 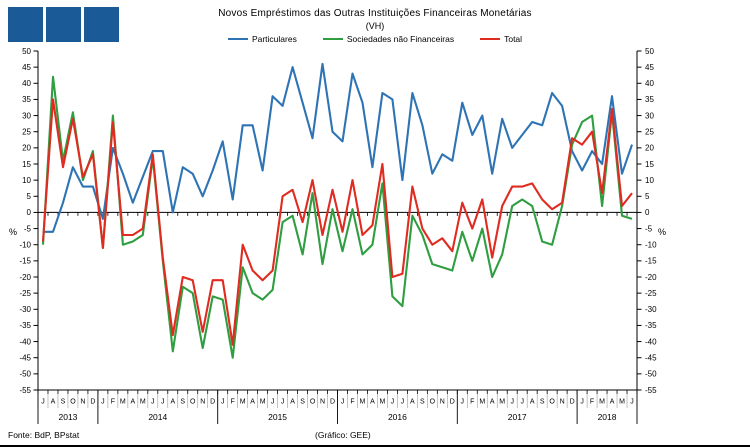 I want to click on y-tick-label-right: 45, so click(x=649, y=67).